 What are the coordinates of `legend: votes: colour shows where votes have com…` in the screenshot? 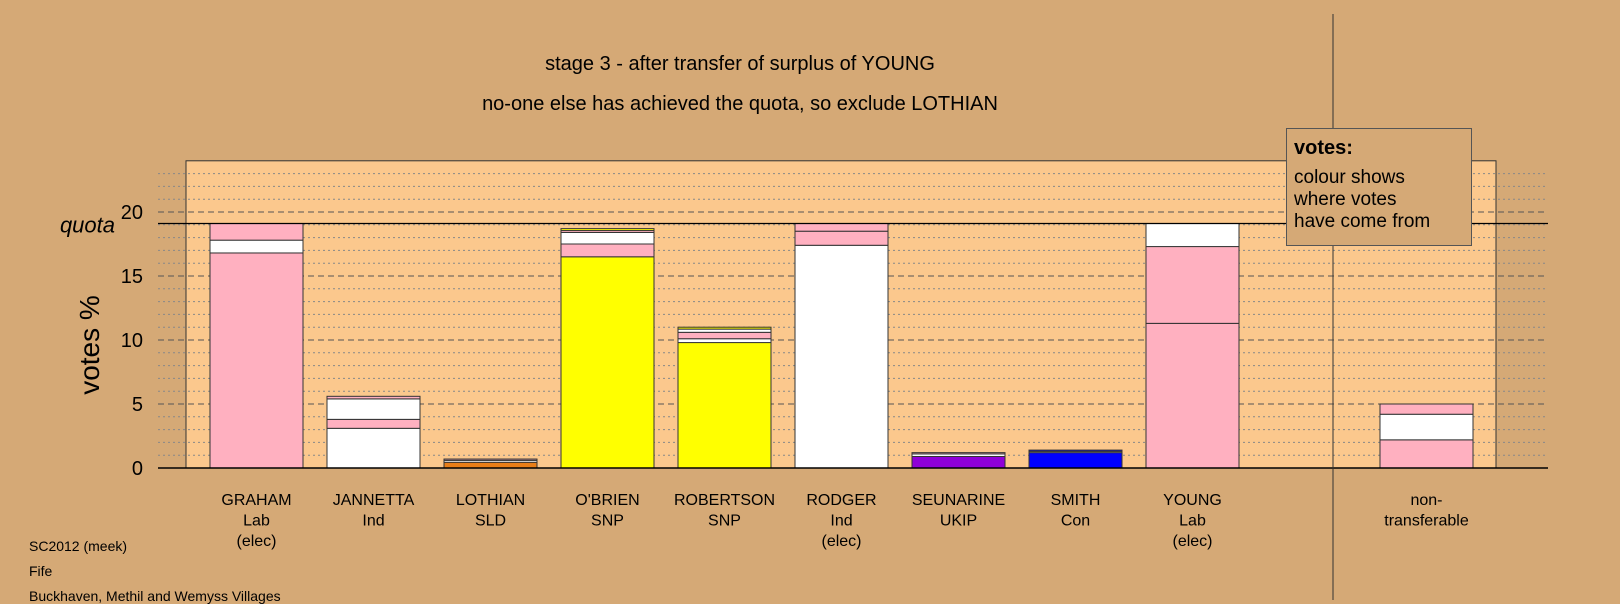 It's located at (1379, 187).